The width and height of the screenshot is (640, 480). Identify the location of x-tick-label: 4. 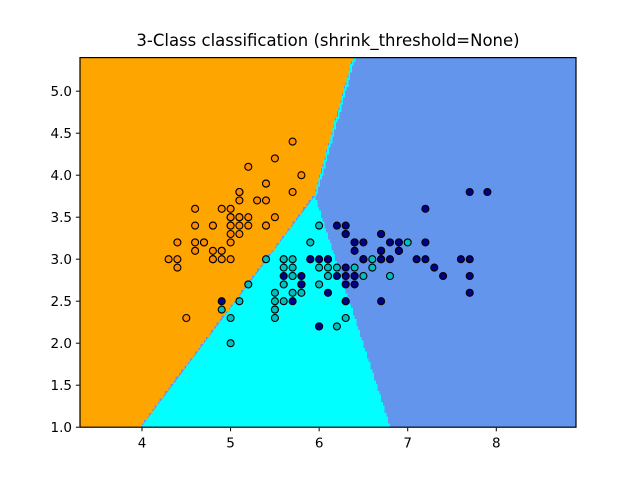
(142, 444).